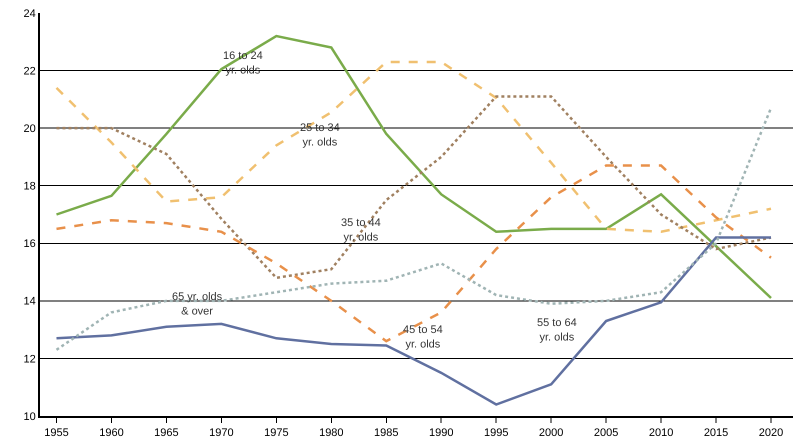 The image size is (801, 447). I want to click on y-tick-label: 14, so click(30, 302).